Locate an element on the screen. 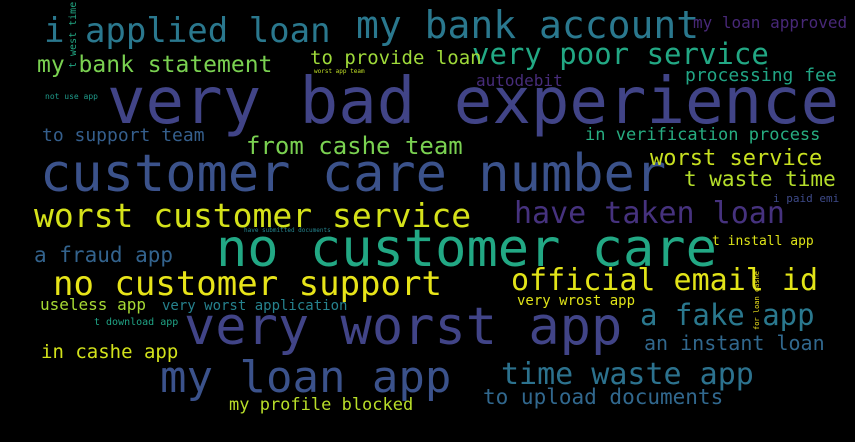 This screenshot has width=855, height=442. word-a-fake-app: a fake app is located at coordinates (727, 315).